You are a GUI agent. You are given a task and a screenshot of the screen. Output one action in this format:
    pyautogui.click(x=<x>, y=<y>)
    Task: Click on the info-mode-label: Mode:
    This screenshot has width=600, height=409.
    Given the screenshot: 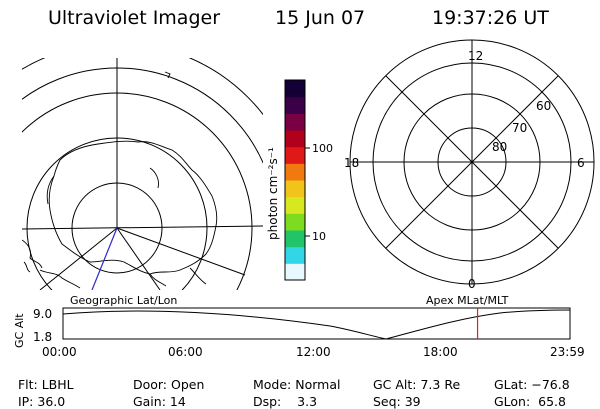 What is the action you would take?
    pyautogui.click(x=272, y=384)
    